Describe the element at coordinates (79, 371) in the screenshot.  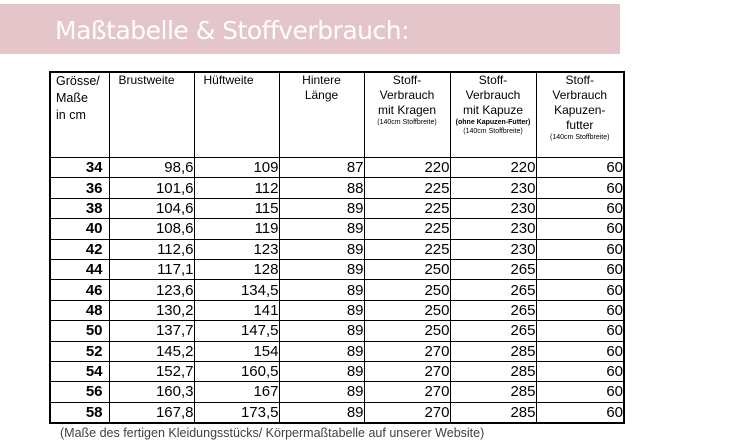
I see `size-cell: 54` at that location.